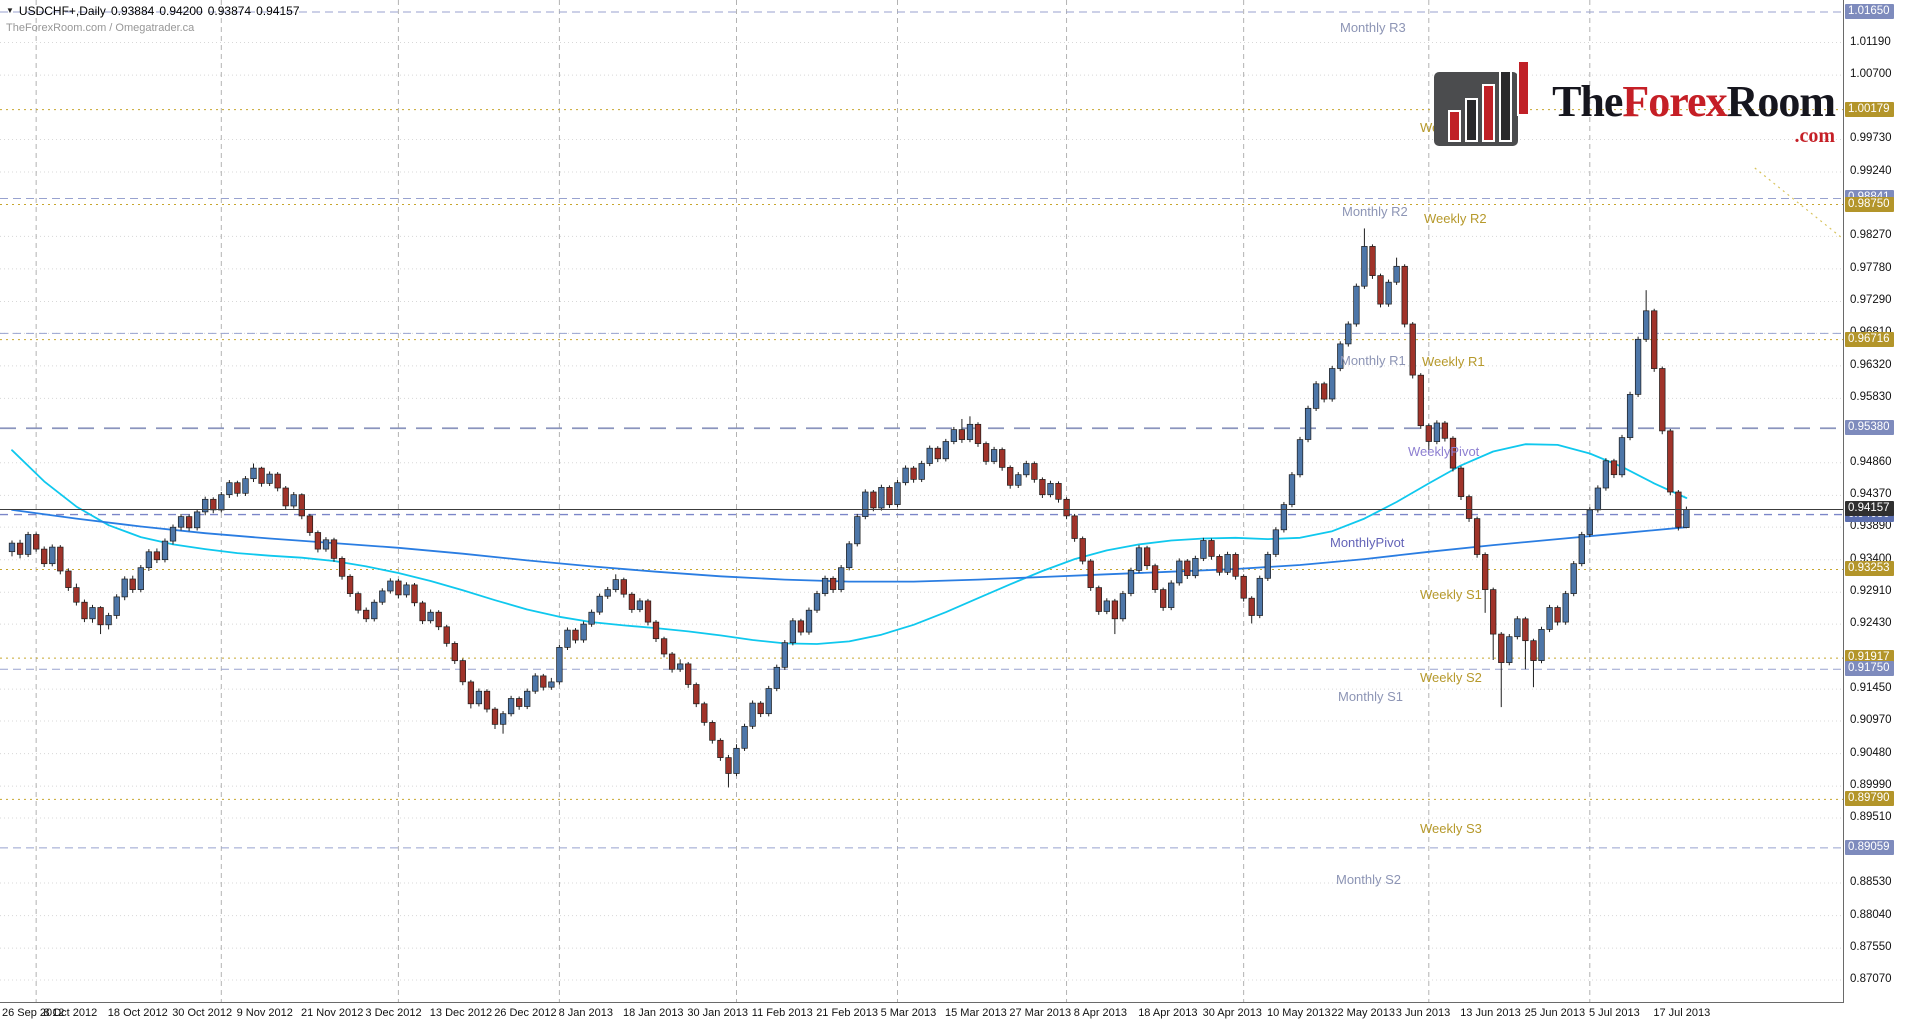 The height and width of the screenshot is (1025, 1920). What do you see at coordinates (1871, 397) in the screenshot?
I see `price-axis-label: 0.95830` at bounding box center [1871, 397].